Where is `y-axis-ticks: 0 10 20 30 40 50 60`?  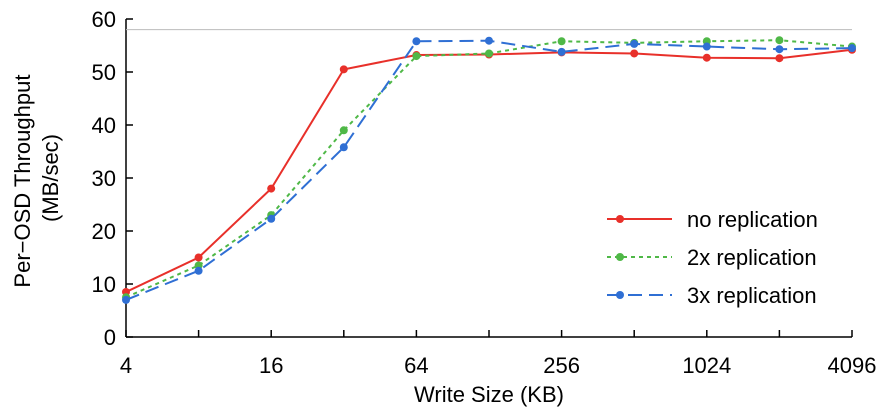
y-axis-ticks: 0 10 20 30 40 50 60 is located at coordinates (112, 178).